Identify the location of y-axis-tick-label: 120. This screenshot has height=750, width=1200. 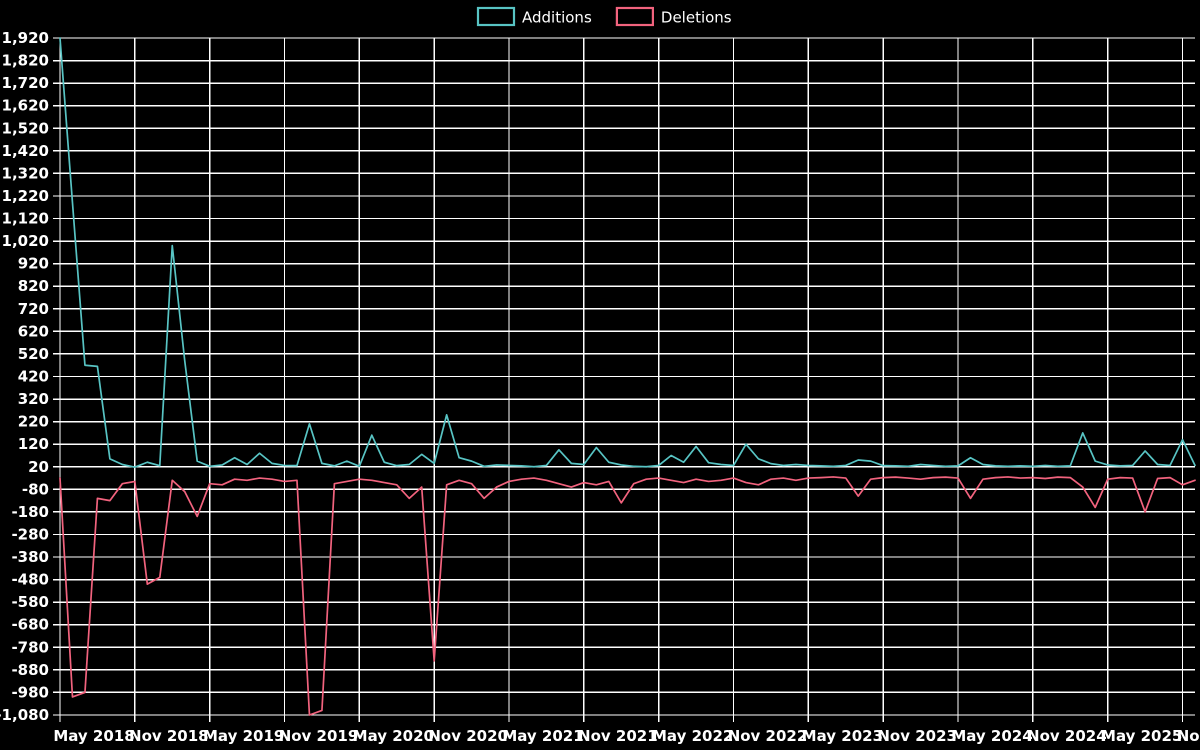
(33, 444).